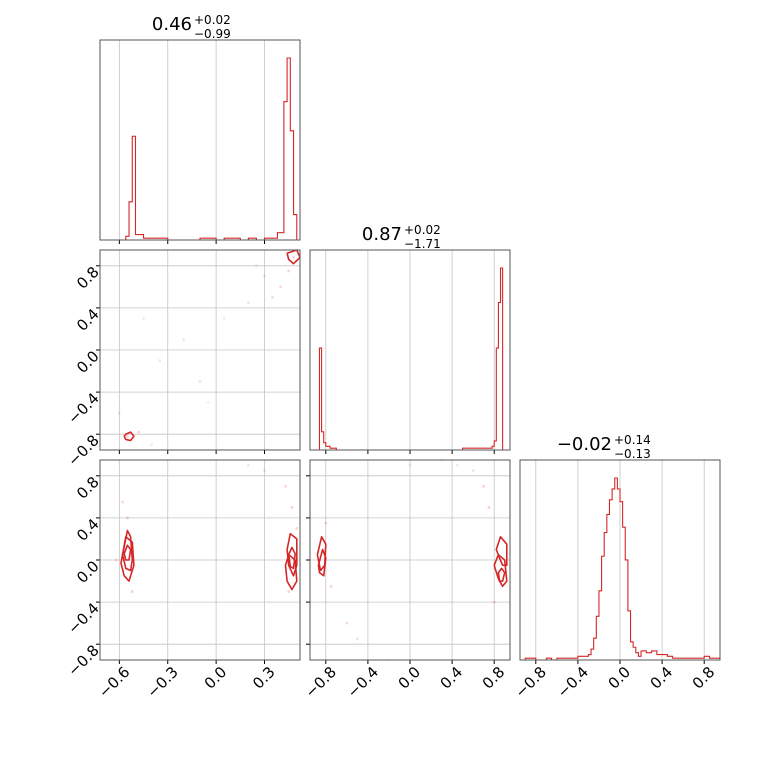 The image size is (760, 760). Describe the element at coordinates (212, 34) in the screenshot. I see `title-lower-error: −0.99` at that location.